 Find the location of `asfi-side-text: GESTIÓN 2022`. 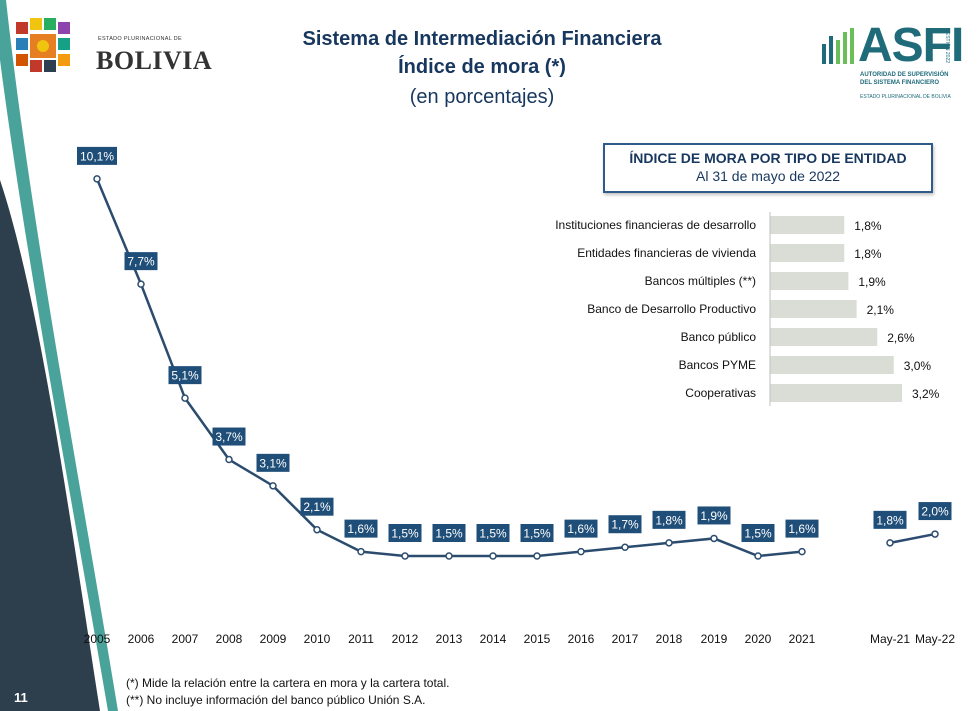

asfi-side-text: GESTIÓN 2022 is located at coordinates (947, 46).